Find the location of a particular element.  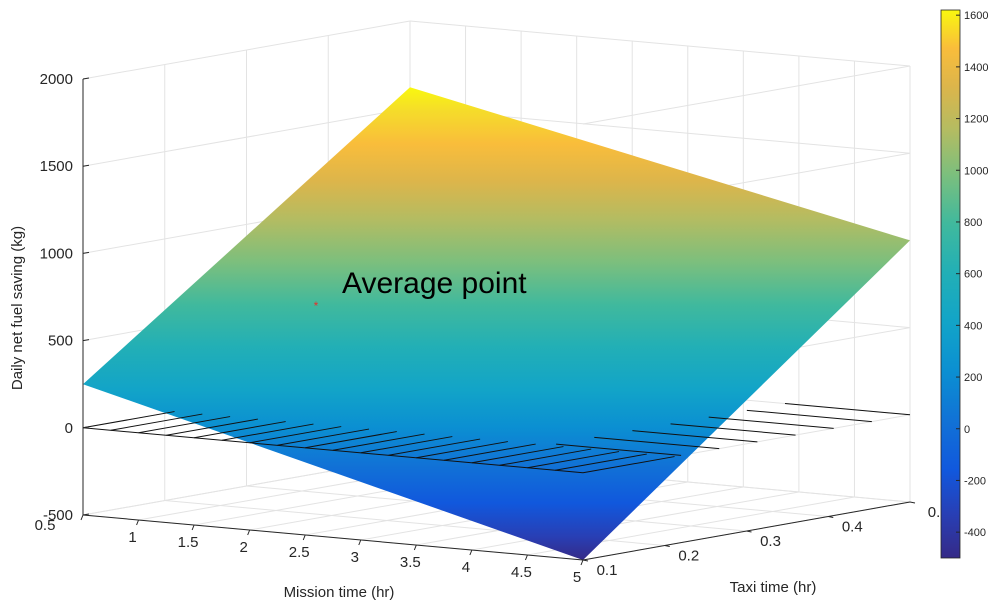

x-tick-label: 2.5 is located at coordinates (299, 552).